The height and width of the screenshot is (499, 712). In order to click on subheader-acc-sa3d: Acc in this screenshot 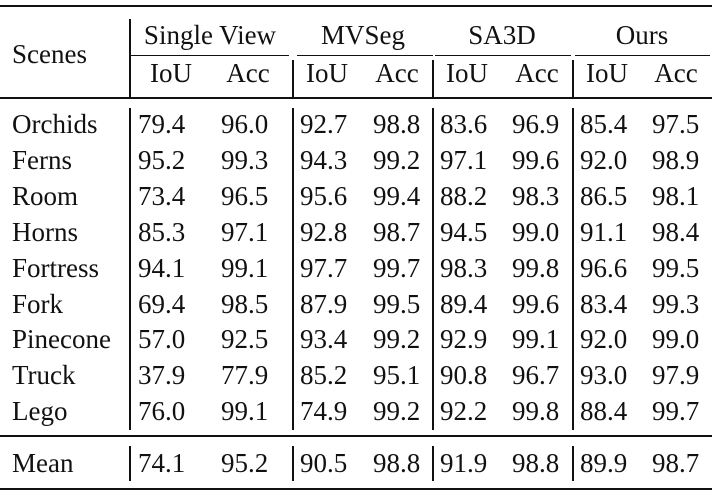, I will do `click(537, 73)`.